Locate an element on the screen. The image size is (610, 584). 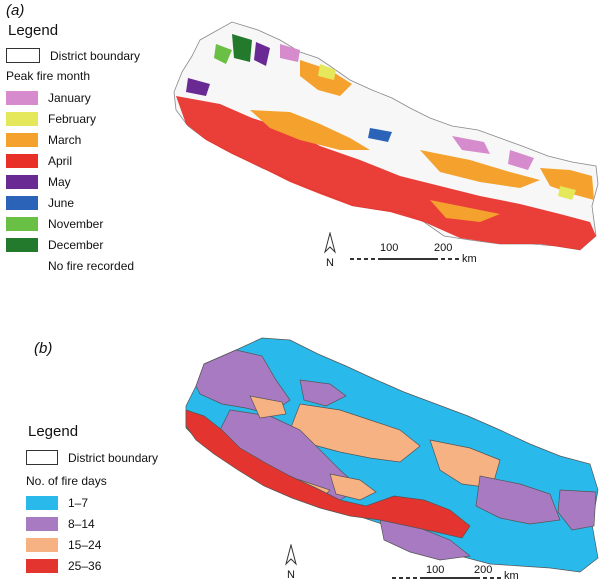
panel-a-north-arrow: N is located at coordinates (330, 250).